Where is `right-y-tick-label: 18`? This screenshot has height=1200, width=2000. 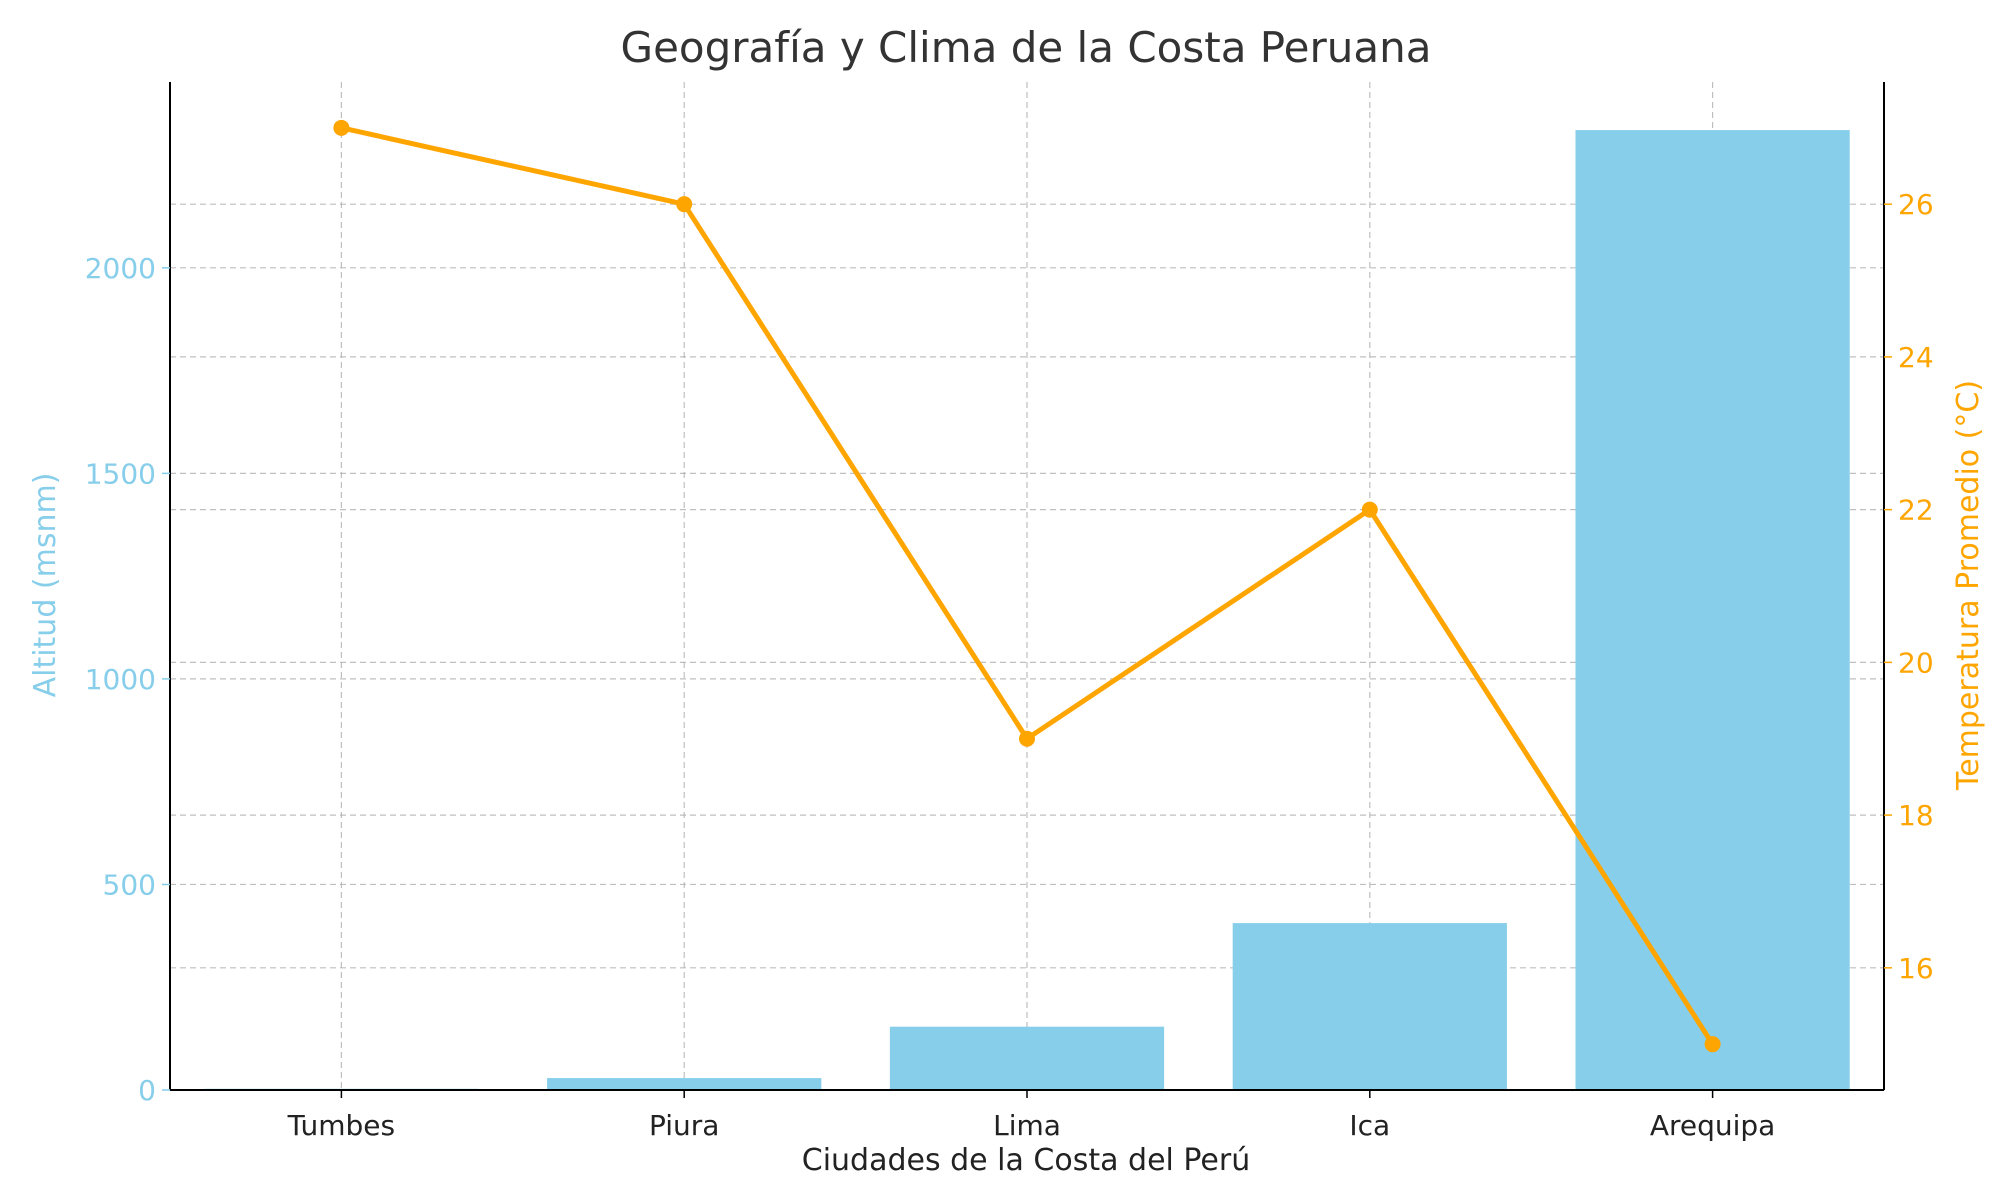
right-y-tick-label: 18 is located at coordinates (1916, 815).